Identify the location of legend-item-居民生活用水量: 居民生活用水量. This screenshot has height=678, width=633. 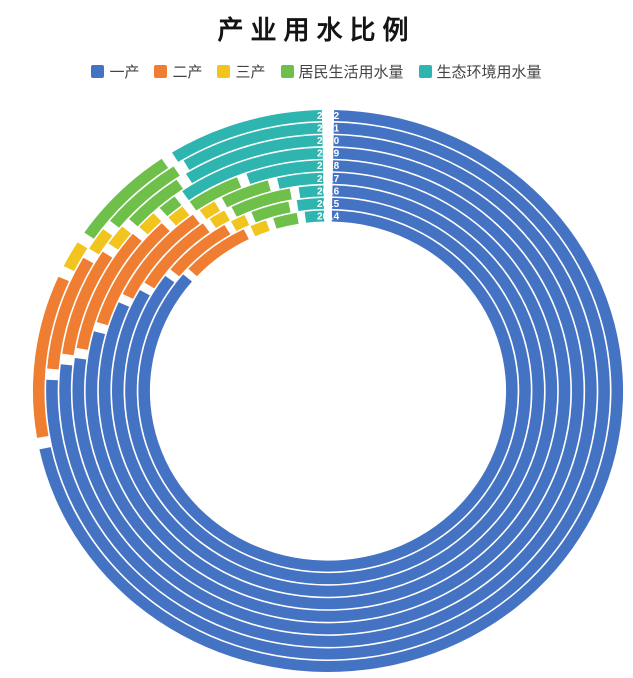
(342, 71).